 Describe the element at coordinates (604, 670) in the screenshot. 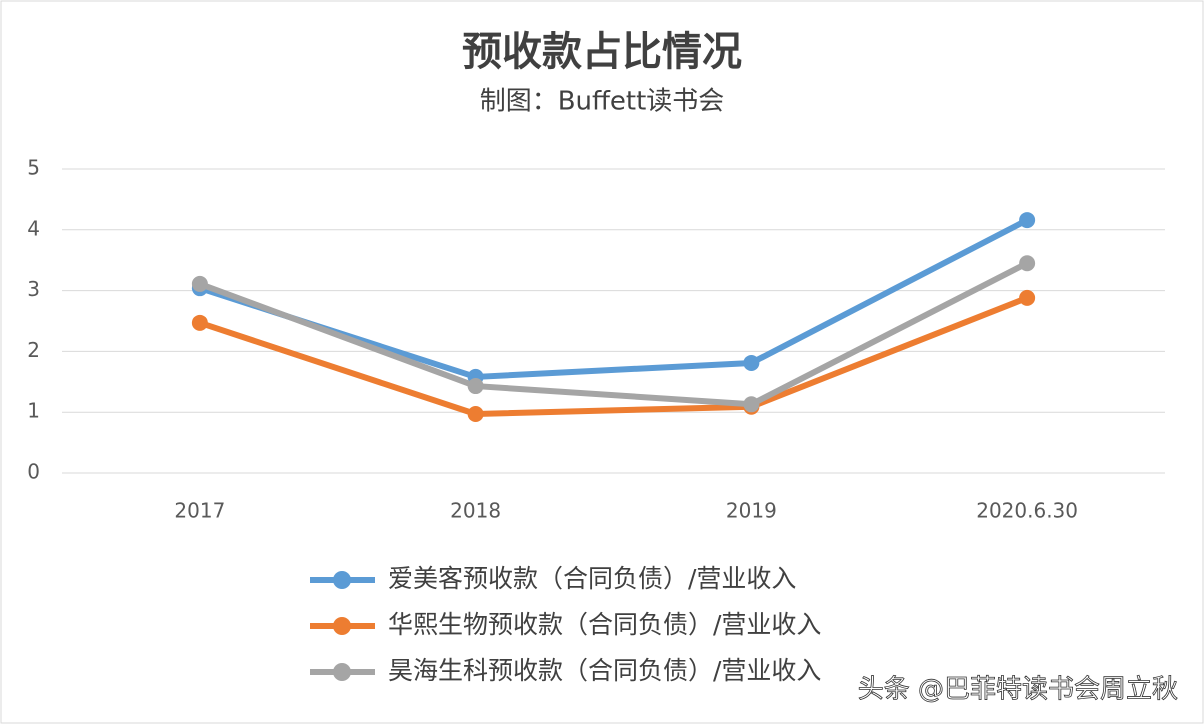

I see `legend-label: 昊海生科预收款（合同负债）/营业收入` at that location.